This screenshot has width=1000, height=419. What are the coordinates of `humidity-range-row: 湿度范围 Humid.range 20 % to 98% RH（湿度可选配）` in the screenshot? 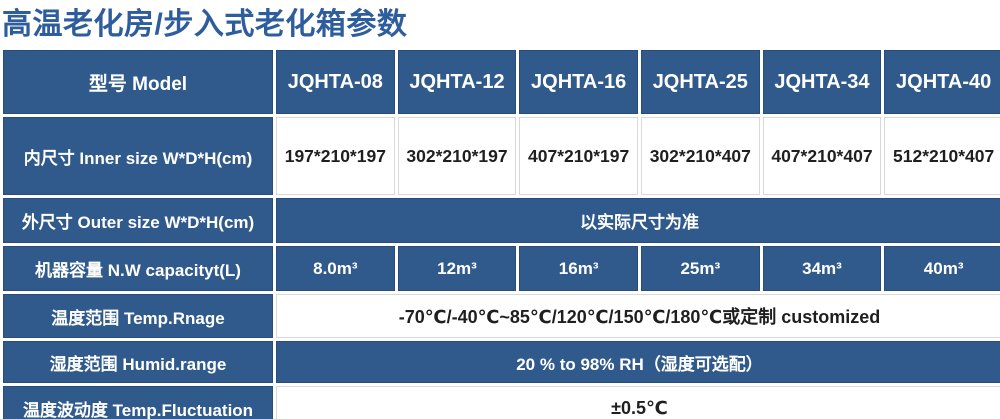 It's located at (501, 362).